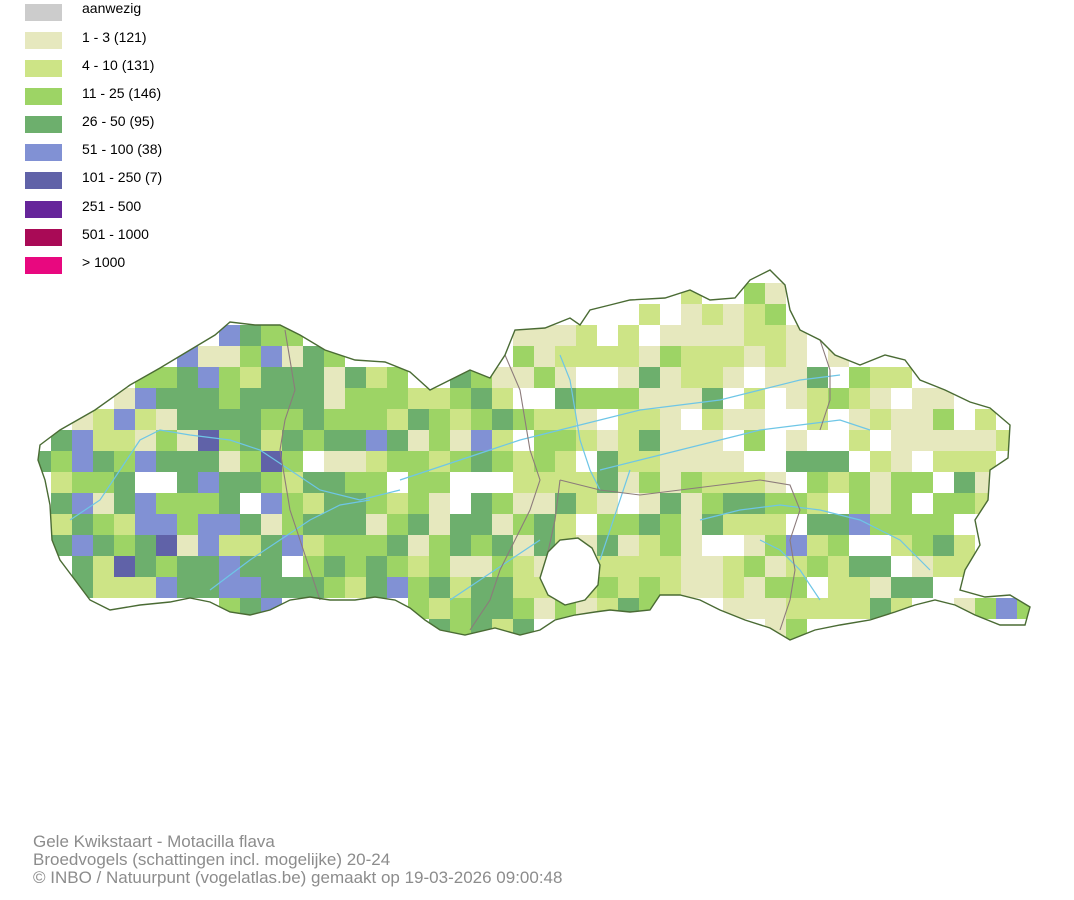 This screenshot has height=900, width=1074. What do you see at coordinates (175, 208) in the screenshot?
I see `legend-item: 251 - 500` at bounding box center [175, 208].